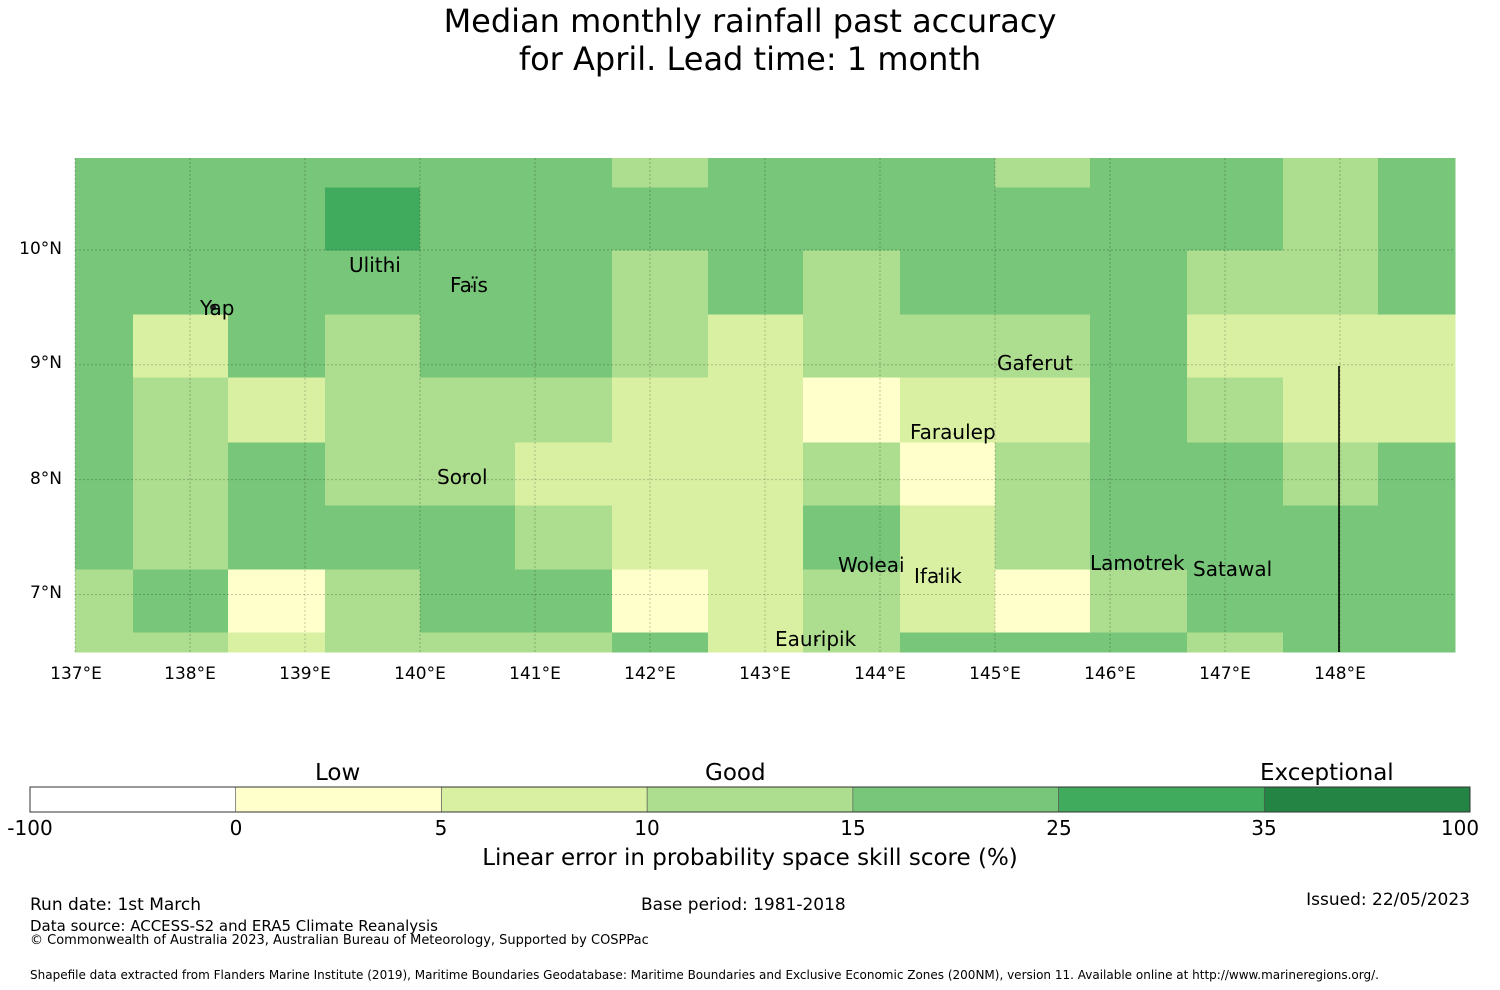 The width and height of the screenshot is (1500, 990). What do you see at coordinates (375, 265) in the screenshot?
I see `place-label-ulithi: Ulithi` at bounding box center [375, 265].